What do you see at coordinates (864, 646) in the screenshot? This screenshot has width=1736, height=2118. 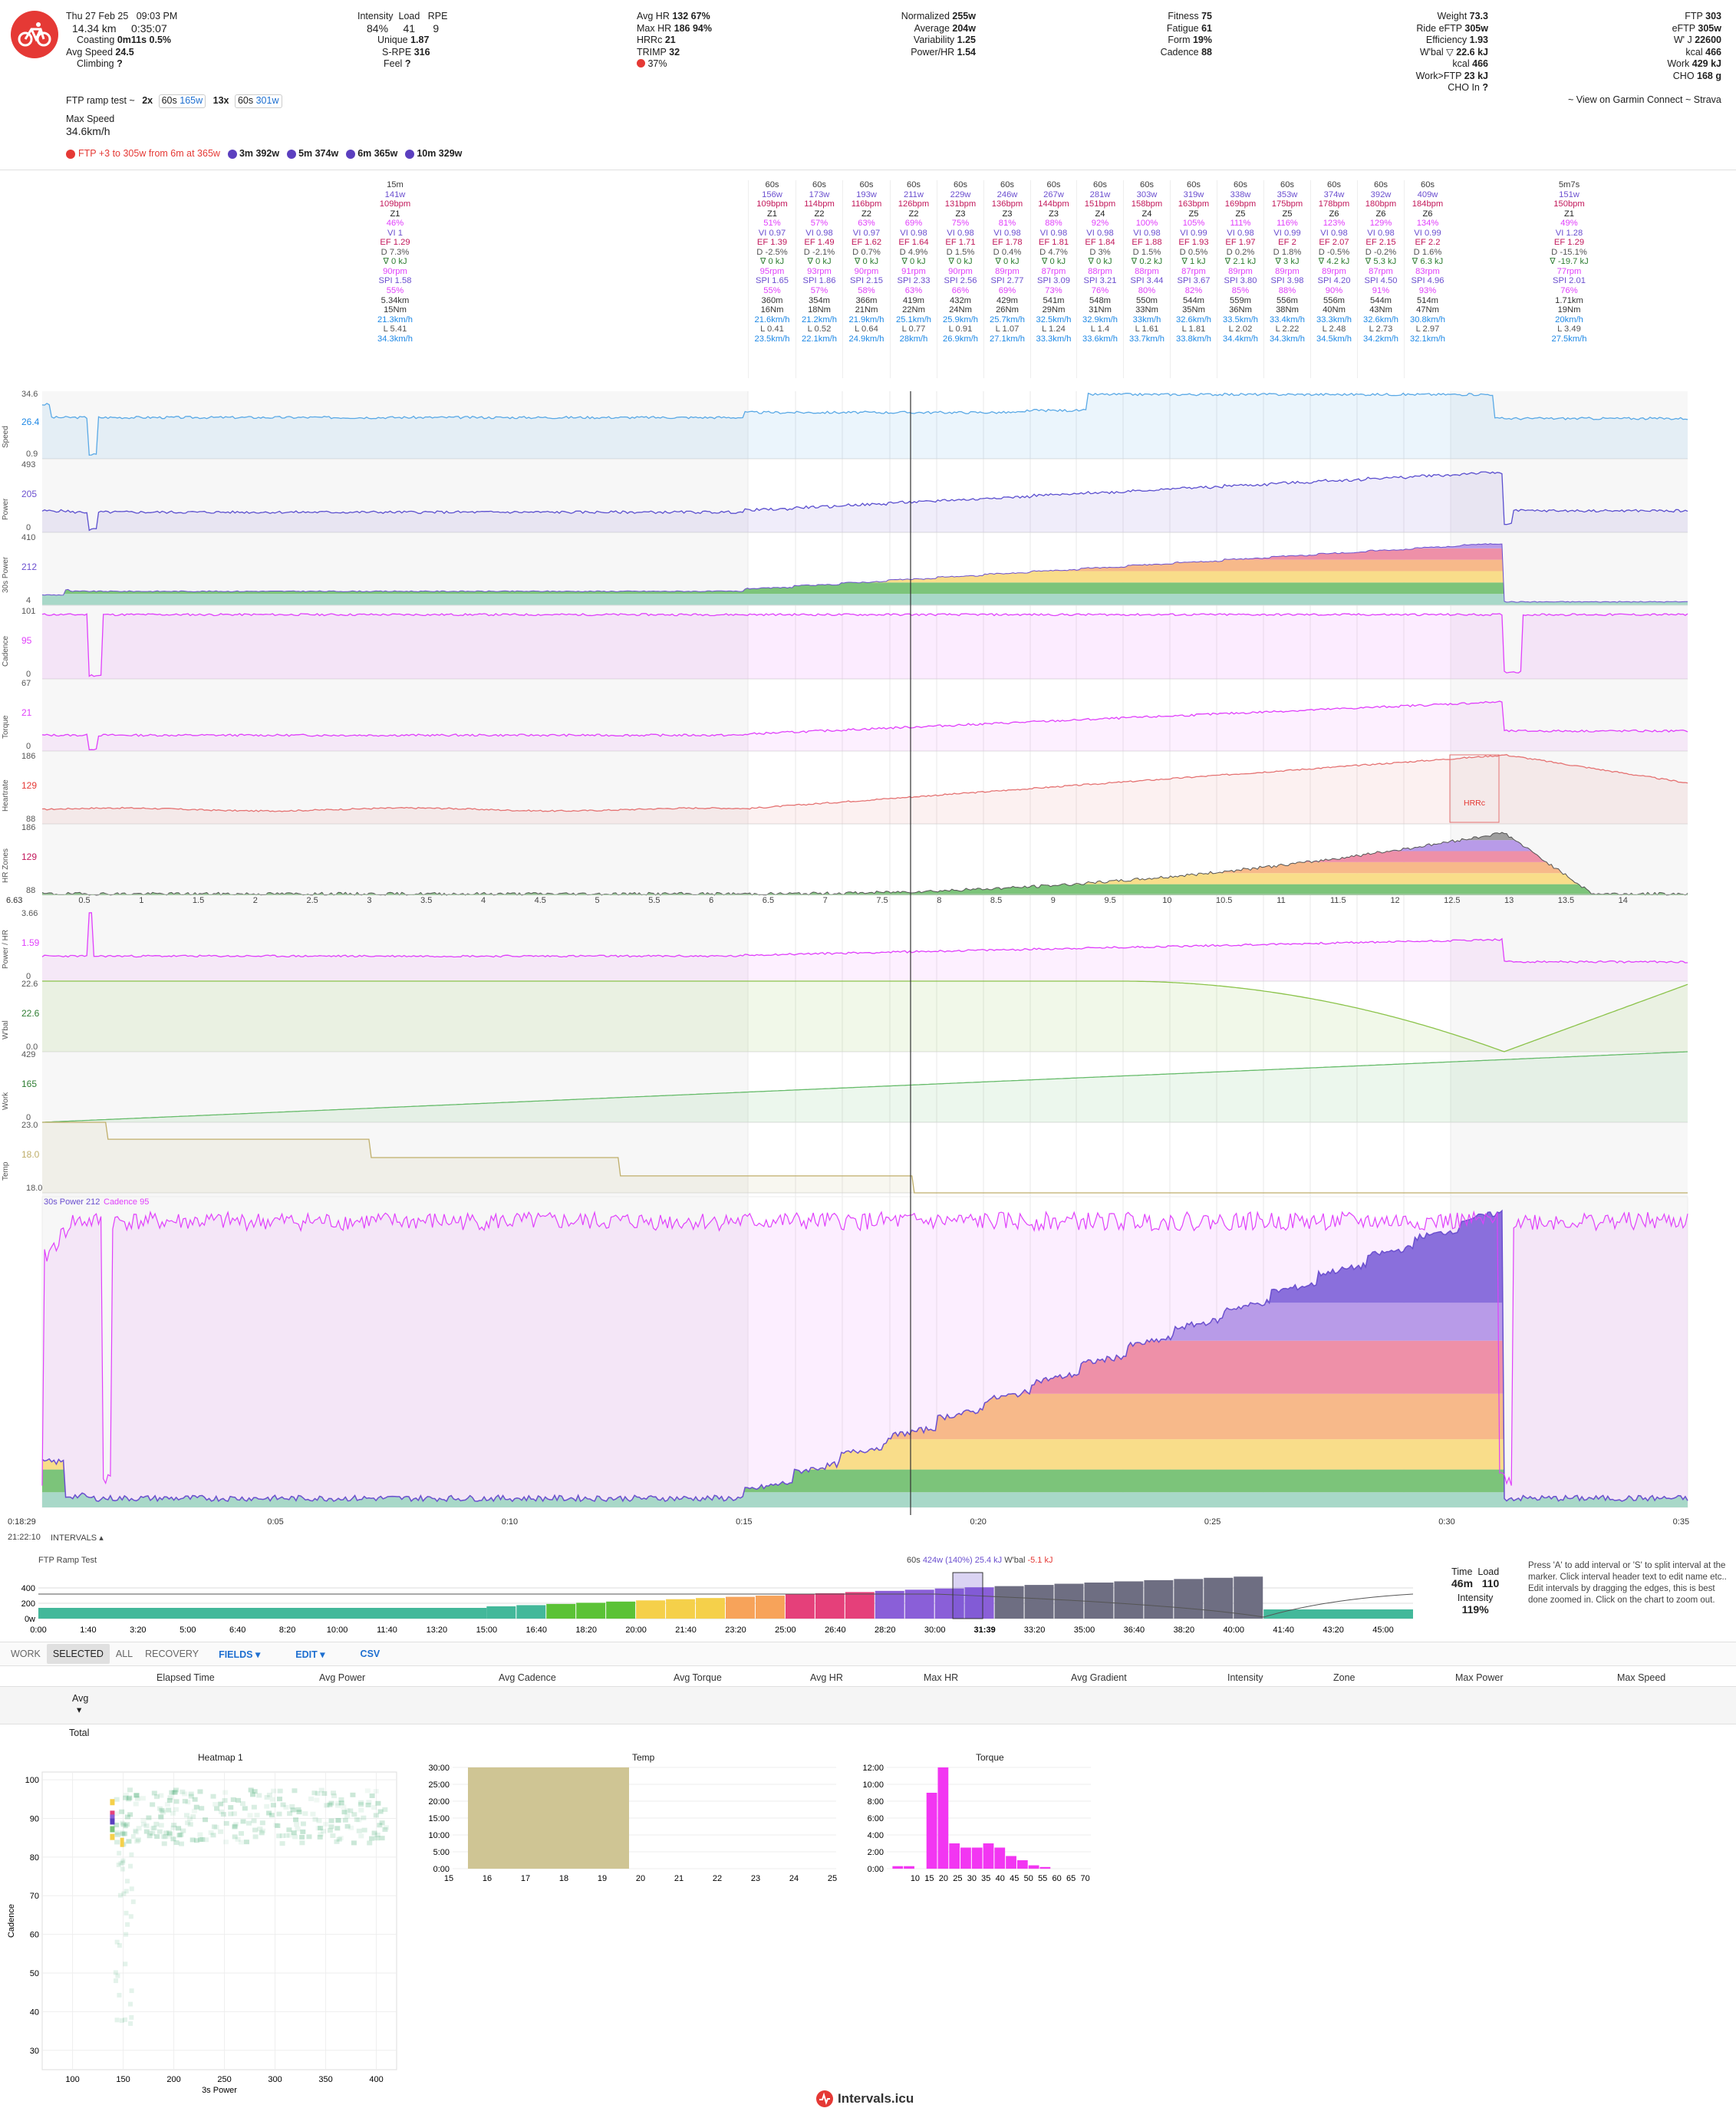 I see `cadence-chart` at bounding box center [864, 646].